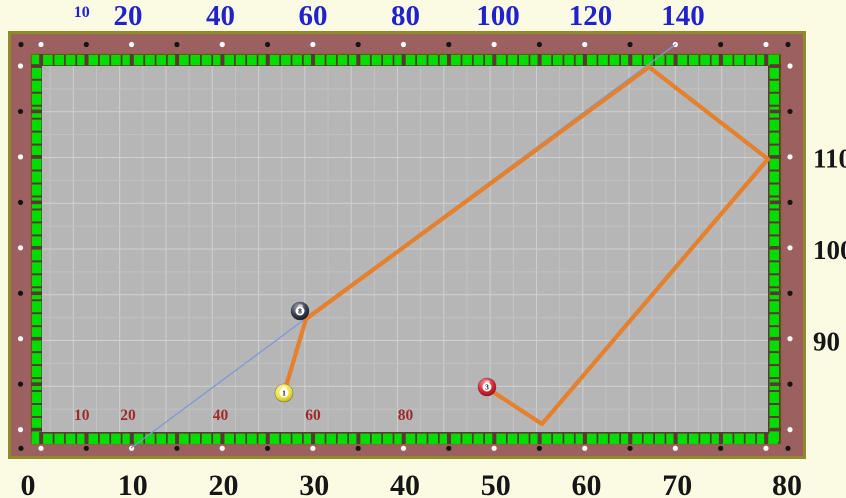 This screenshot has width=846, height=498. What do you see at coordinates (829, 250) in the screenshot?
I see `right-ruler-label: 100` at bounding box center [829, 250].